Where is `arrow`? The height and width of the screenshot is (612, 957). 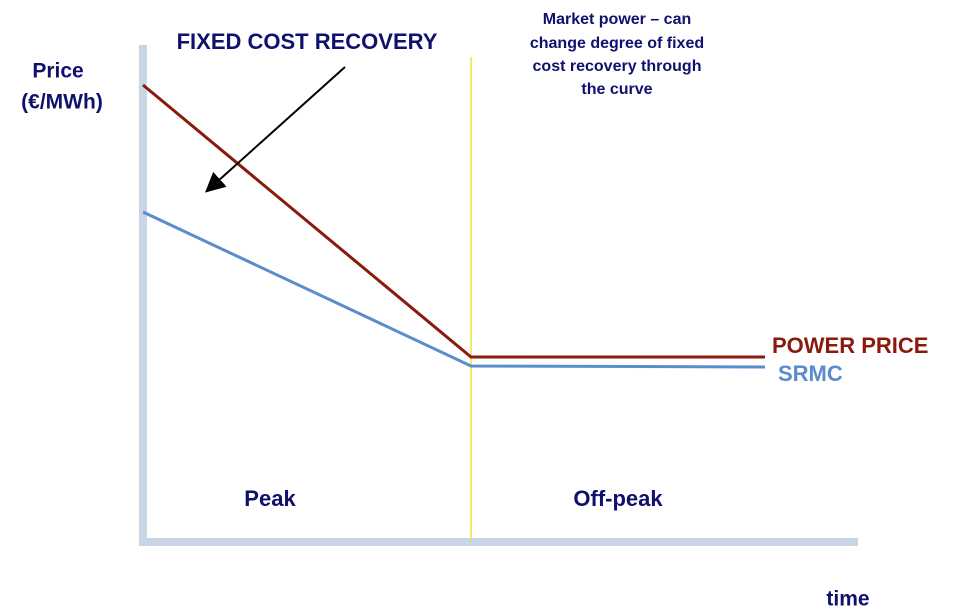
arrow is located at coordinates (275, 129).